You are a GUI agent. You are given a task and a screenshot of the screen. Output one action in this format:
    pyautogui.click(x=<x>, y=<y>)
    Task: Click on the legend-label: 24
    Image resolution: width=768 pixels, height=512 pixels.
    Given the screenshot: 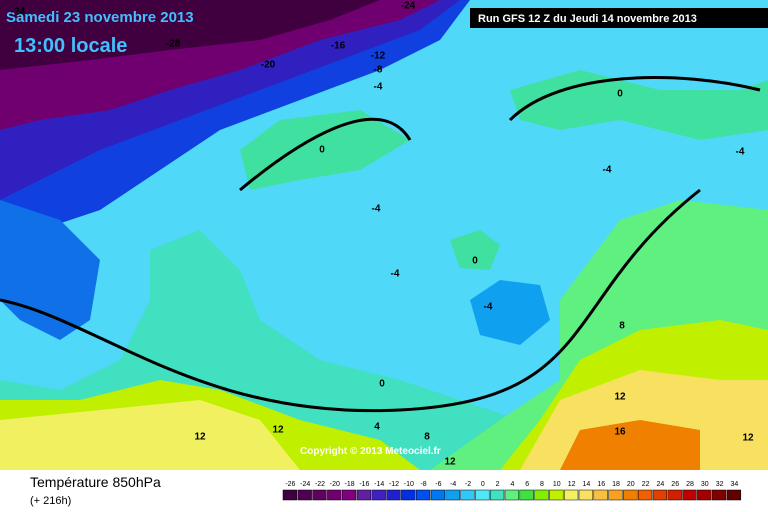 What is the action you would take?
    pyautogui.click(x=661, y=484)
    